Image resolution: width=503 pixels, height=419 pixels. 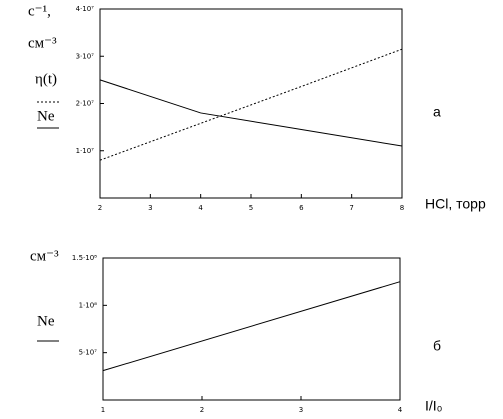 I want to click on x-axis-label: HCl, торр, so click(x=455, y=204).